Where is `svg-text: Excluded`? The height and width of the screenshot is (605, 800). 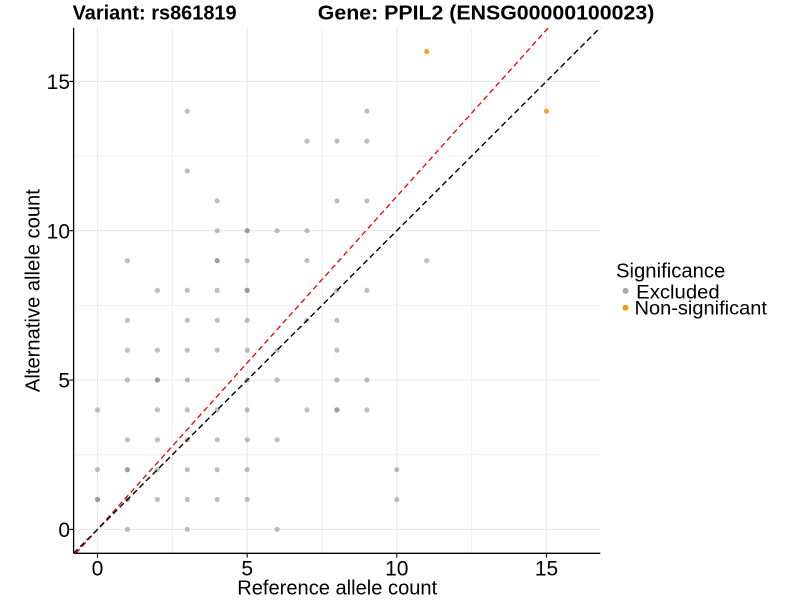
svg-text: Excluded is located at coordinates (678, 293).